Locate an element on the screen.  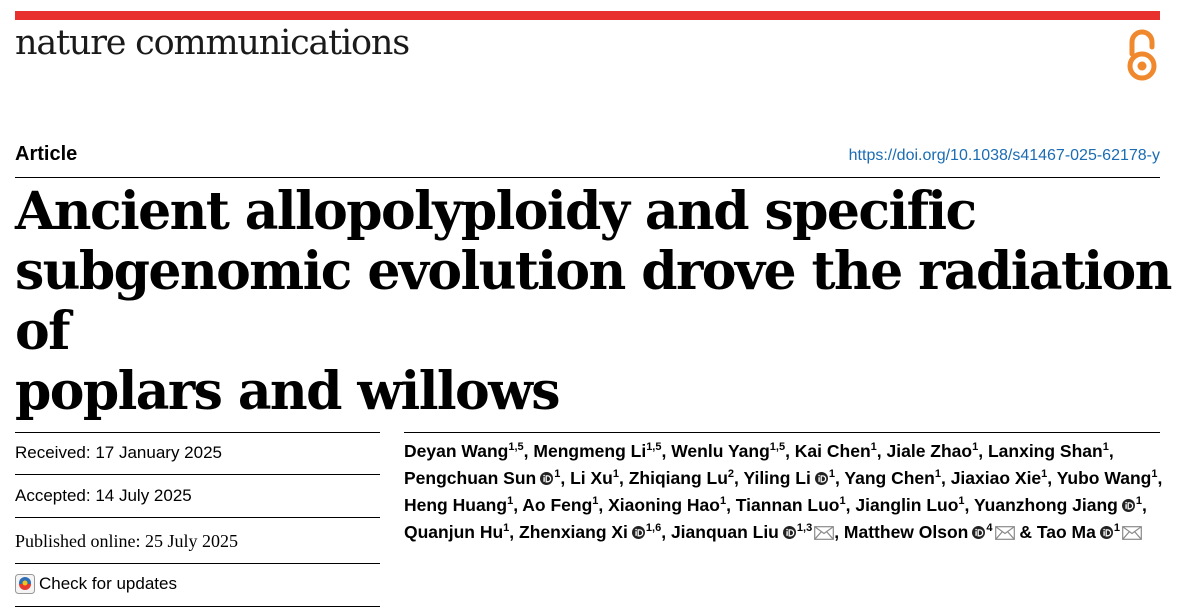
received-date: Received: 17 January 2025 is located at coordinates (118, 453).